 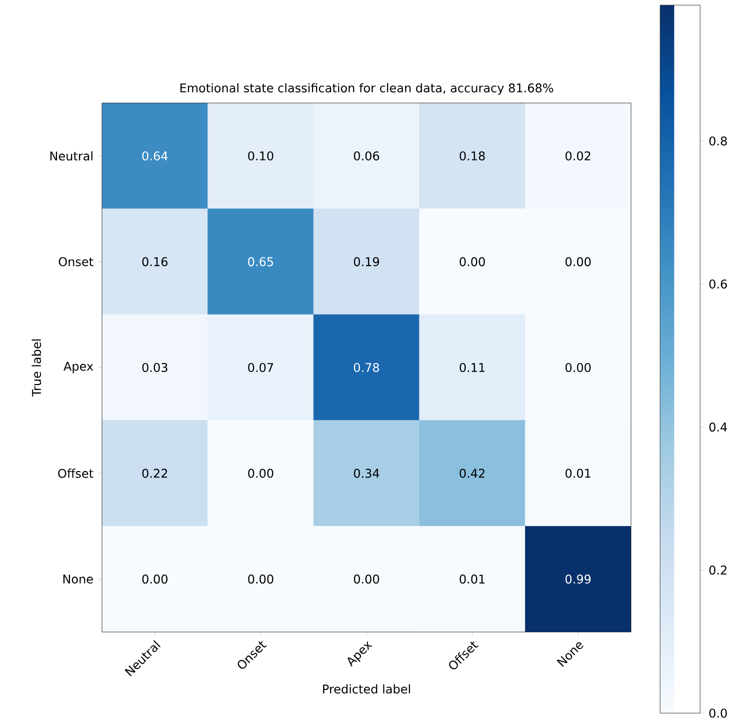 I want to click on color-bar-label: 0.0, so click(x=718, y=713).